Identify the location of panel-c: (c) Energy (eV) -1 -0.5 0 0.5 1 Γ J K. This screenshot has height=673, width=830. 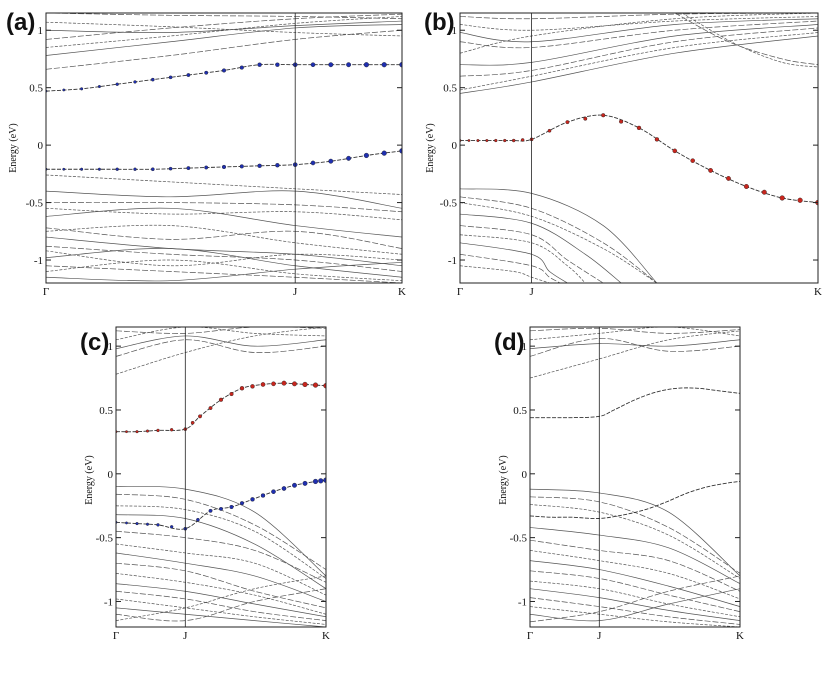
(205, 484).